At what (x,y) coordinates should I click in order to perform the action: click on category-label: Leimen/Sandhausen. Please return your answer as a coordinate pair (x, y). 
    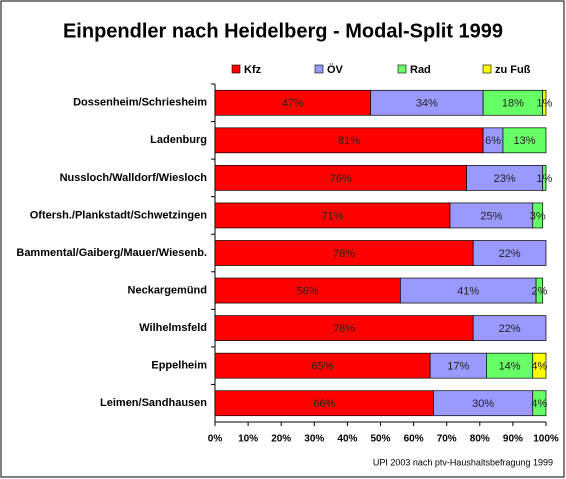
    Looking at the image, I should click on (153, 403).